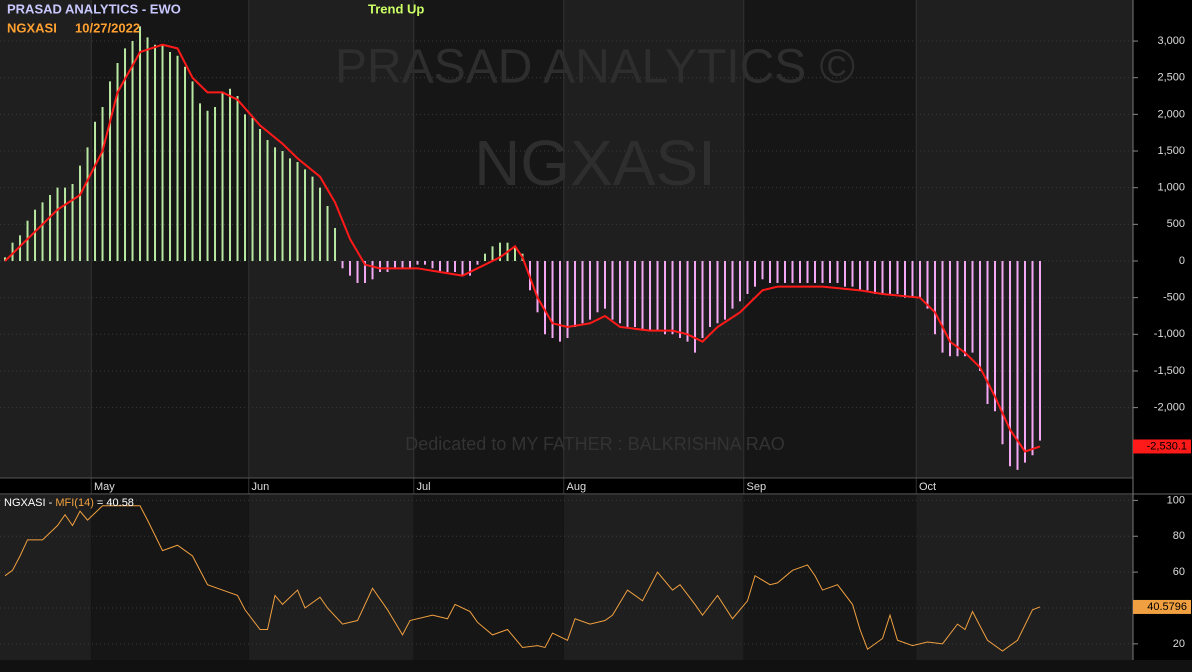 The width and height of the screenshot is (1192, 672). What do you see at coordinates (261, 487) in the screenshot?
I see `x-tick-label: Jun` at bounding box center [261, 487].